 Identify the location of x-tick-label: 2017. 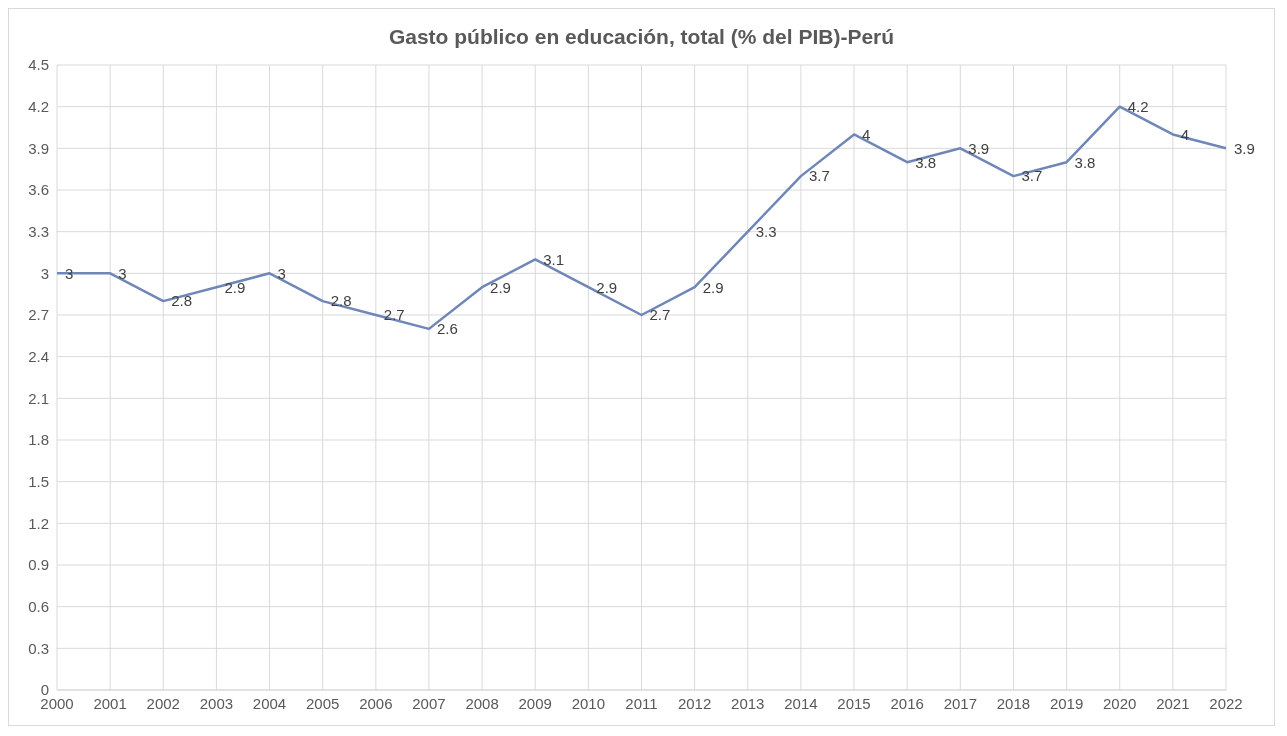
(960, 703).